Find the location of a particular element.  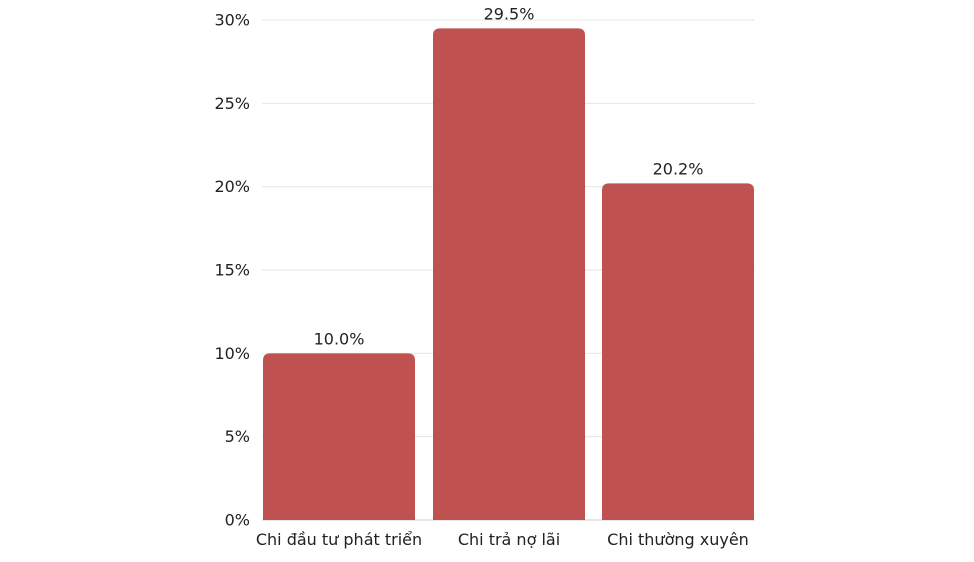

bar-value-label: 20.2% is located at coordinates (678, 168).